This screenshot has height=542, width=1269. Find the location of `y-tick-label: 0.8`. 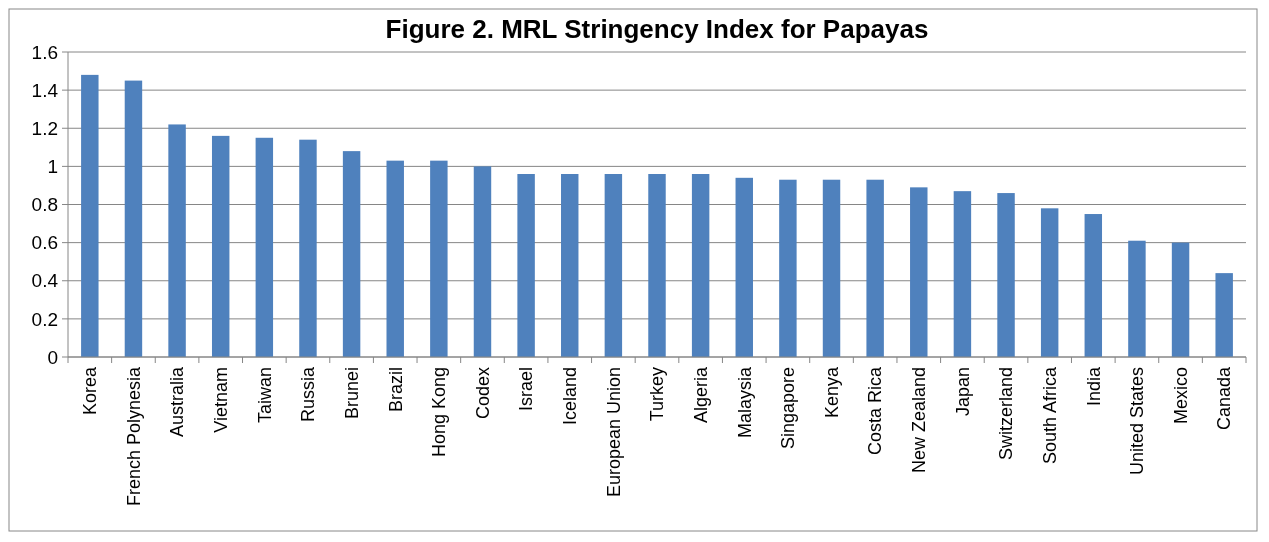

y-tick-label: 0.8 is located at coordinates (44, 205).